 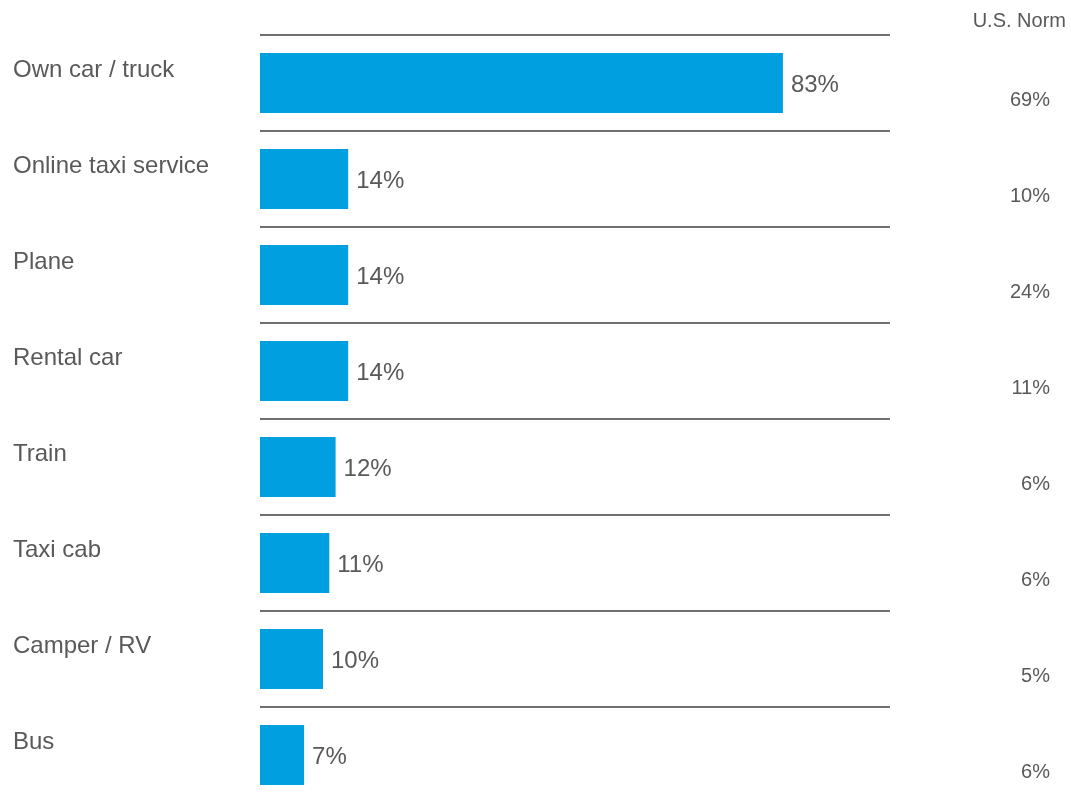 I want to click on text: 11%, so click(x=1030, y=387).